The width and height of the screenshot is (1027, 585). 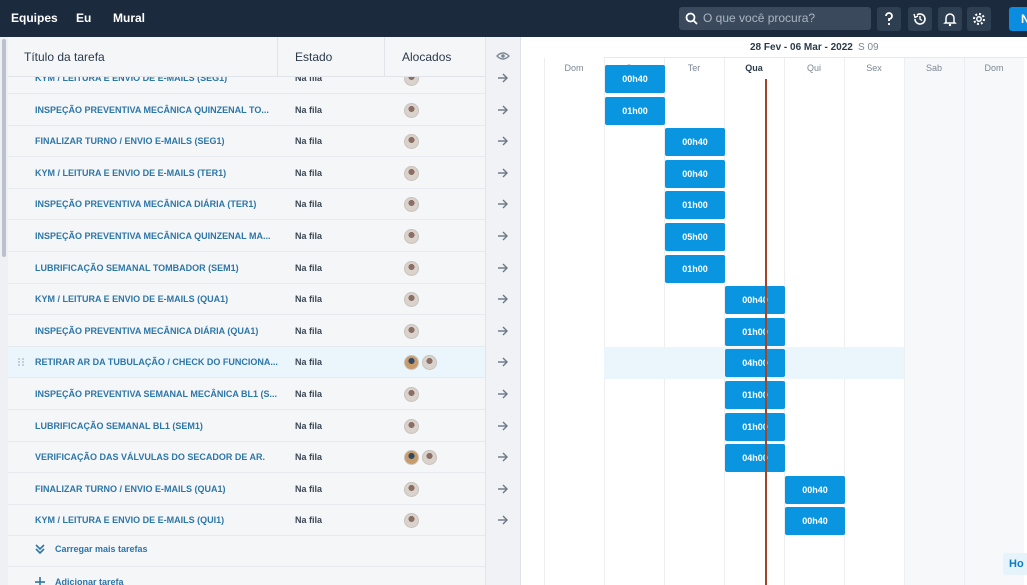 I want to click on today-button: Ho, so click(x=1015, y=564).